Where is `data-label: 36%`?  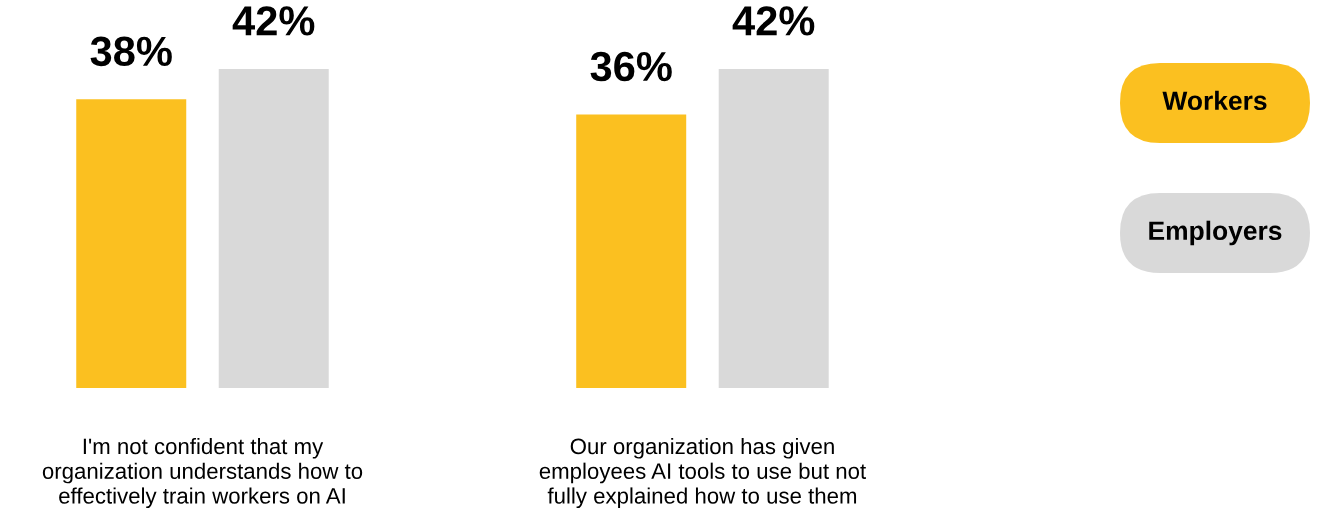 data-label: 36% is located at coordinates (631, 66).